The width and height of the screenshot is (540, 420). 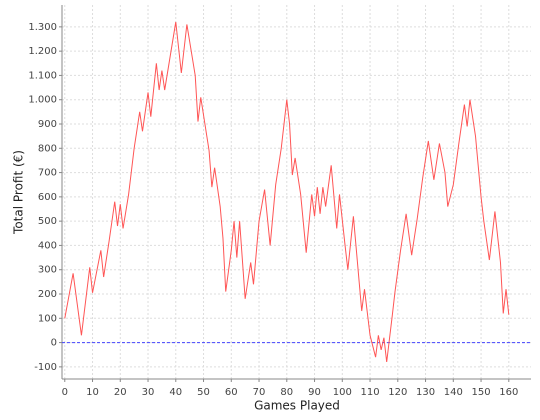 What do you see at coordinates (47, 270) in the screenshot?
I see `y-tick-label: 300` at bounding box center [47, 270].